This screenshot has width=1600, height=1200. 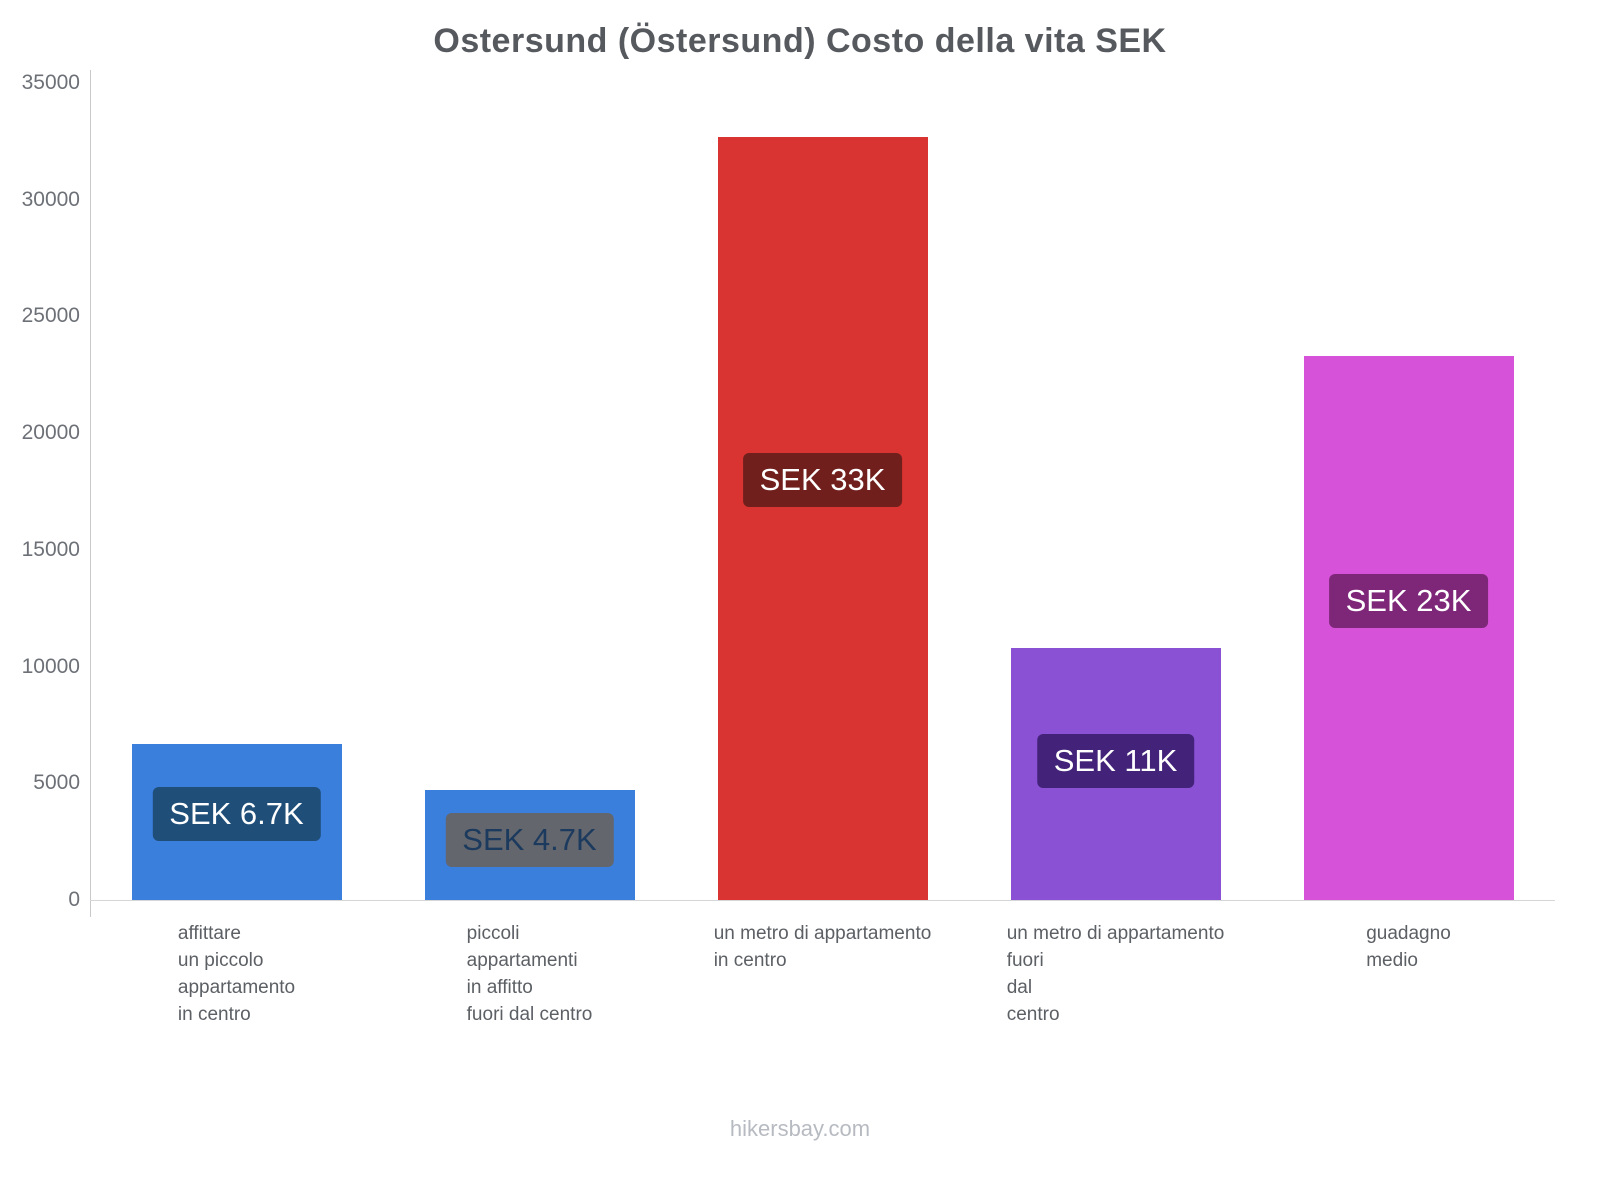 I want to click on y-tick-label: 35000, so click(x=50, y=82).